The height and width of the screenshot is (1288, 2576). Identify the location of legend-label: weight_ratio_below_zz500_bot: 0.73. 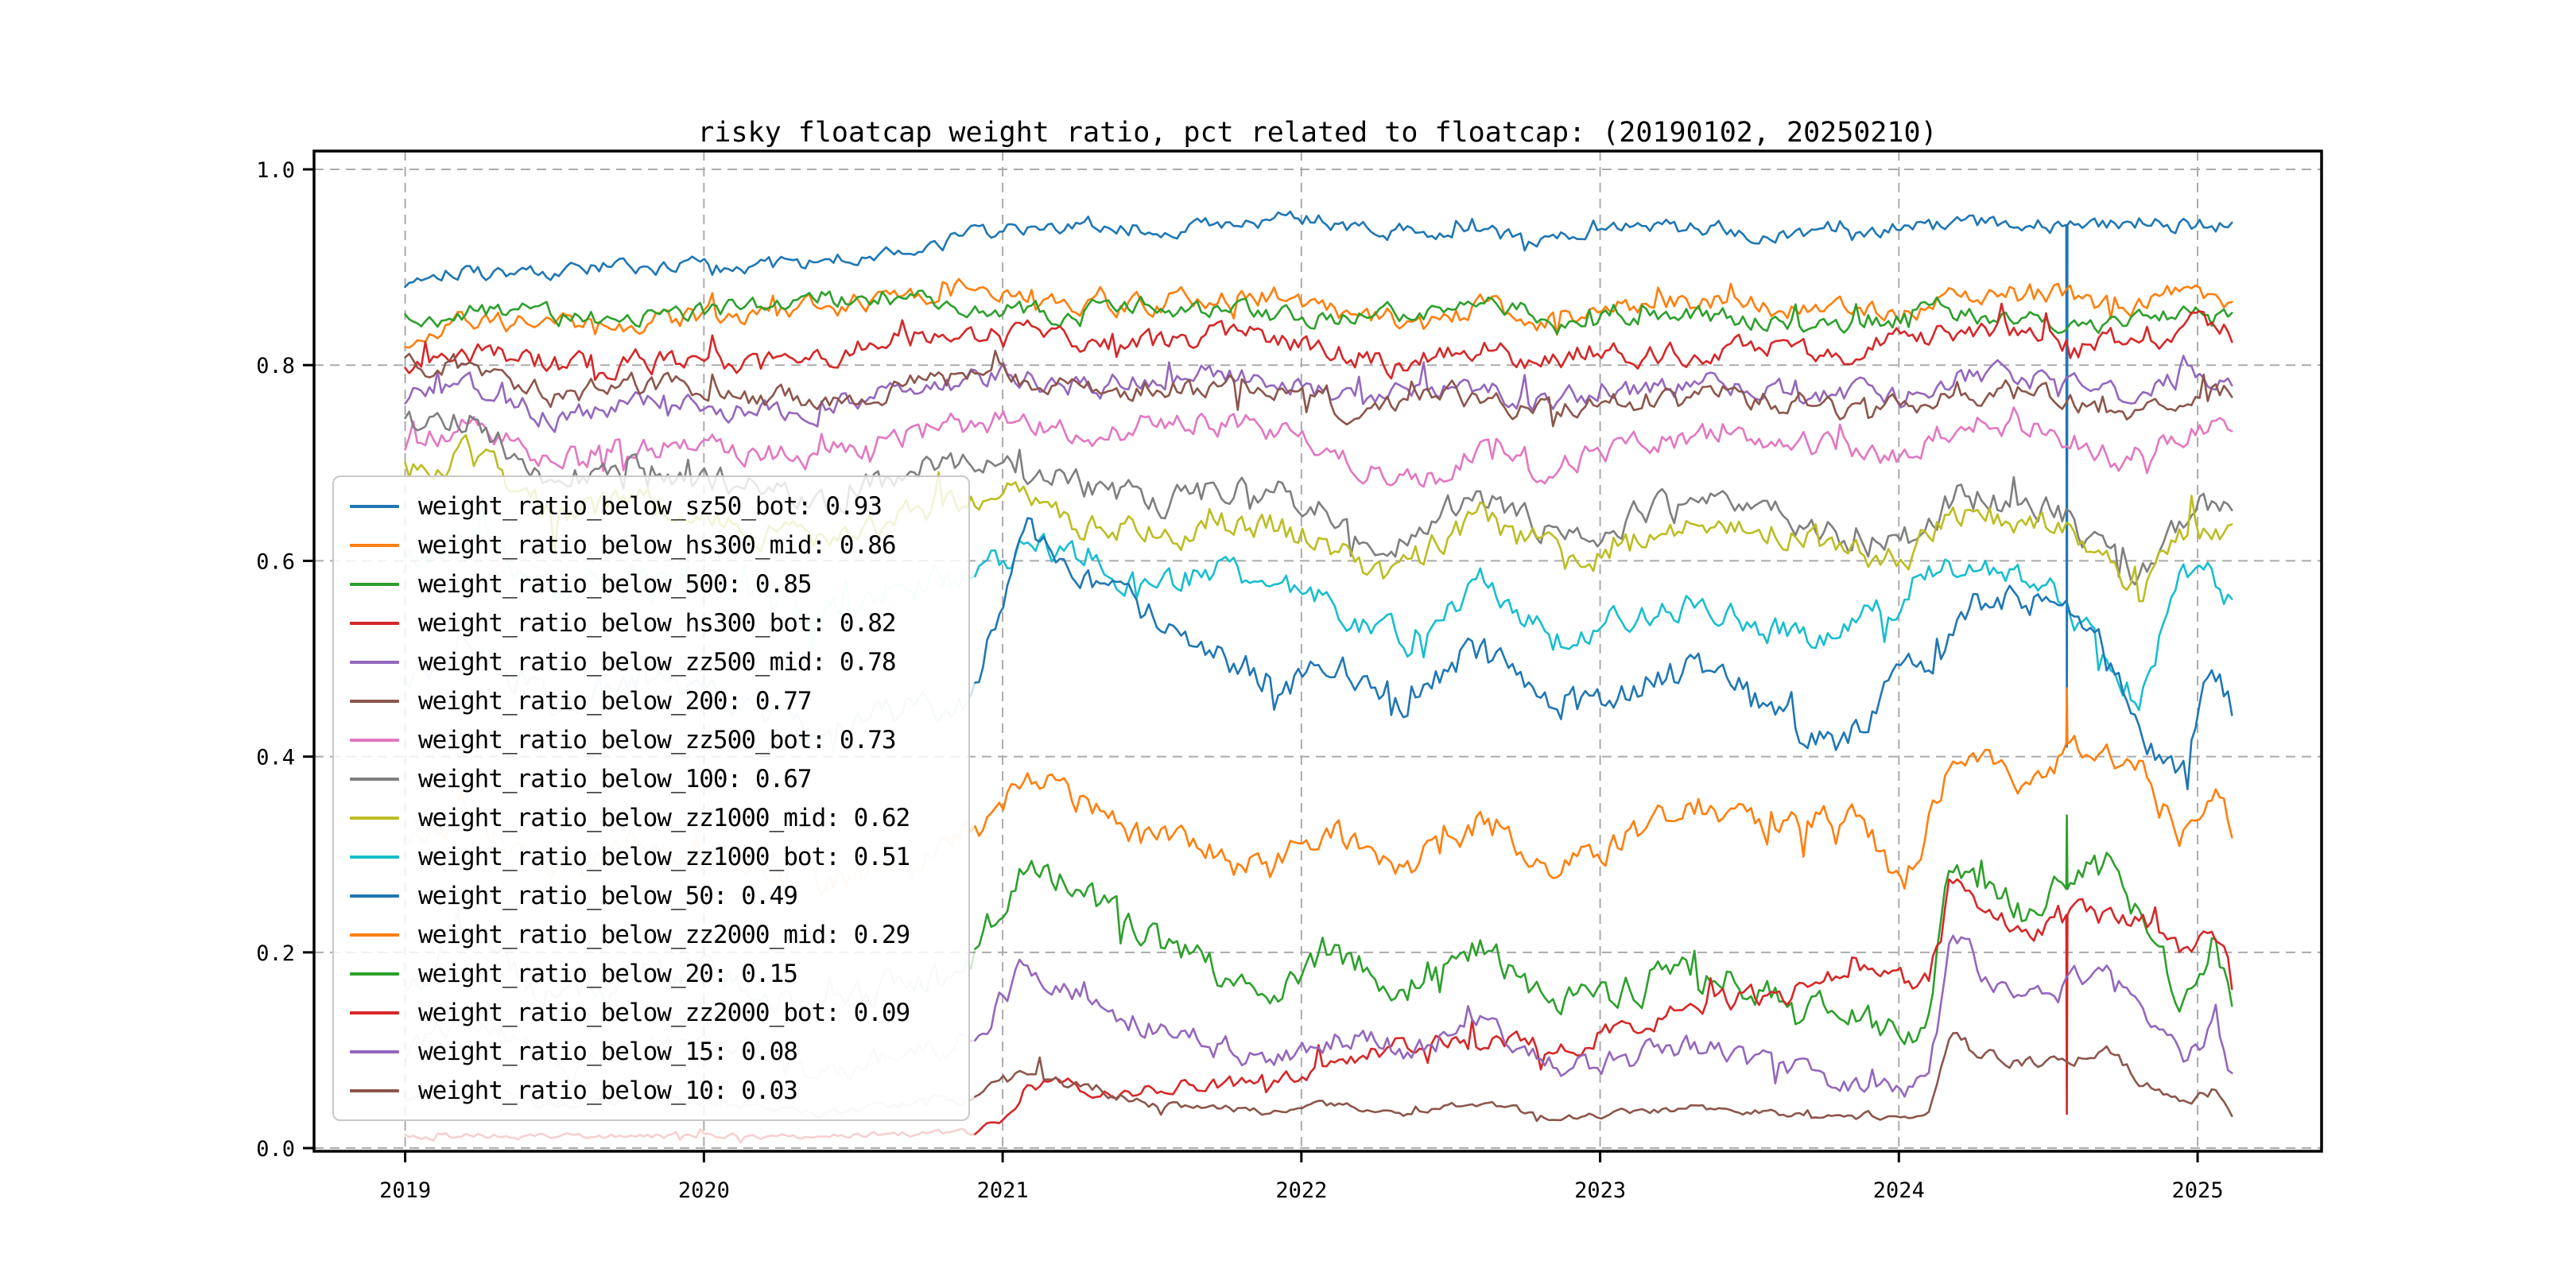
(658, 740).